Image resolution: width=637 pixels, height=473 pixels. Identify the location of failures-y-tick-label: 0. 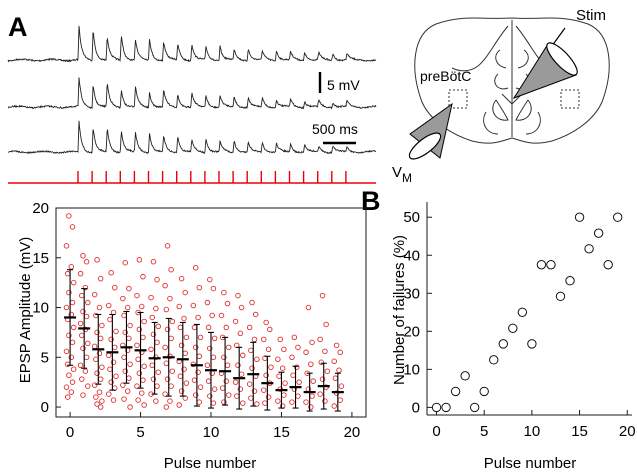
(416, 407).